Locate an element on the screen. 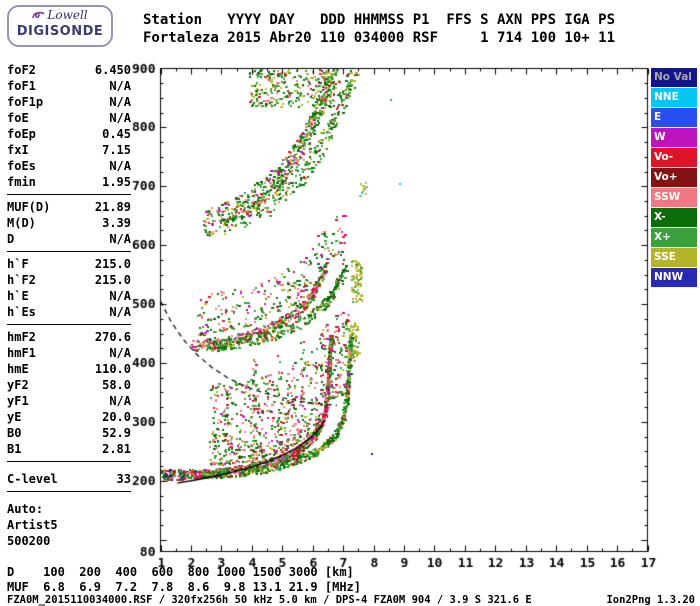 Image resolution: width=700 pixels, height=606 pixels. param-row-b1: B1 2.81 is located at coordinates (69, 449).